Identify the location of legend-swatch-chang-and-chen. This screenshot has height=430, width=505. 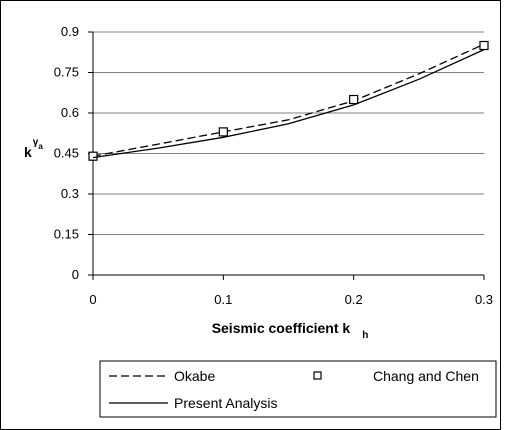
(317, 375).